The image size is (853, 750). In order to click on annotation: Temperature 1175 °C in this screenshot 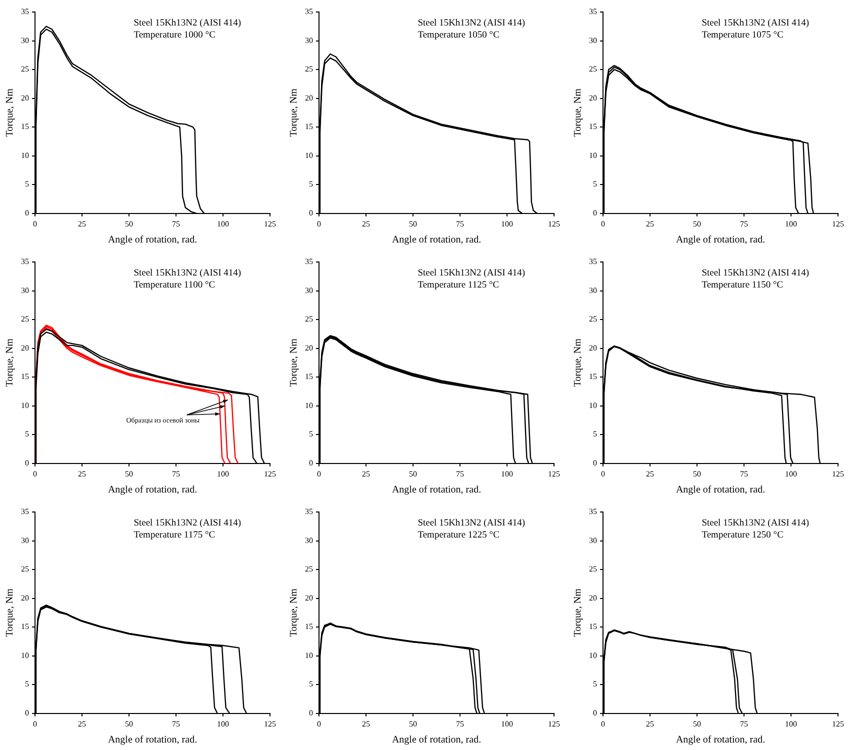, I will do `click(175, 535)`.